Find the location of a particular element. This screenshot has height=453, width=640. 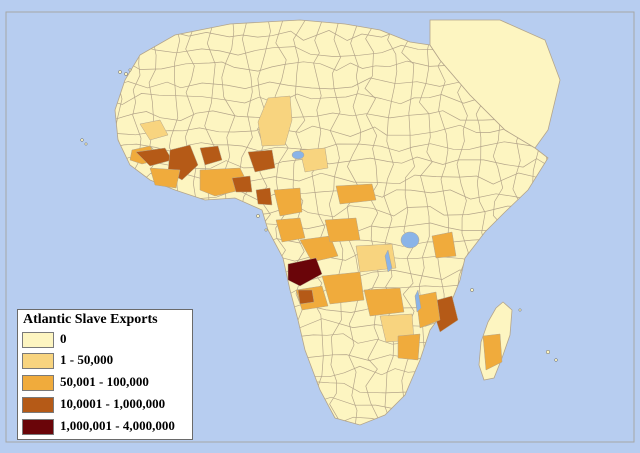

region-kongo-angola is located at coordinates (305, 272).